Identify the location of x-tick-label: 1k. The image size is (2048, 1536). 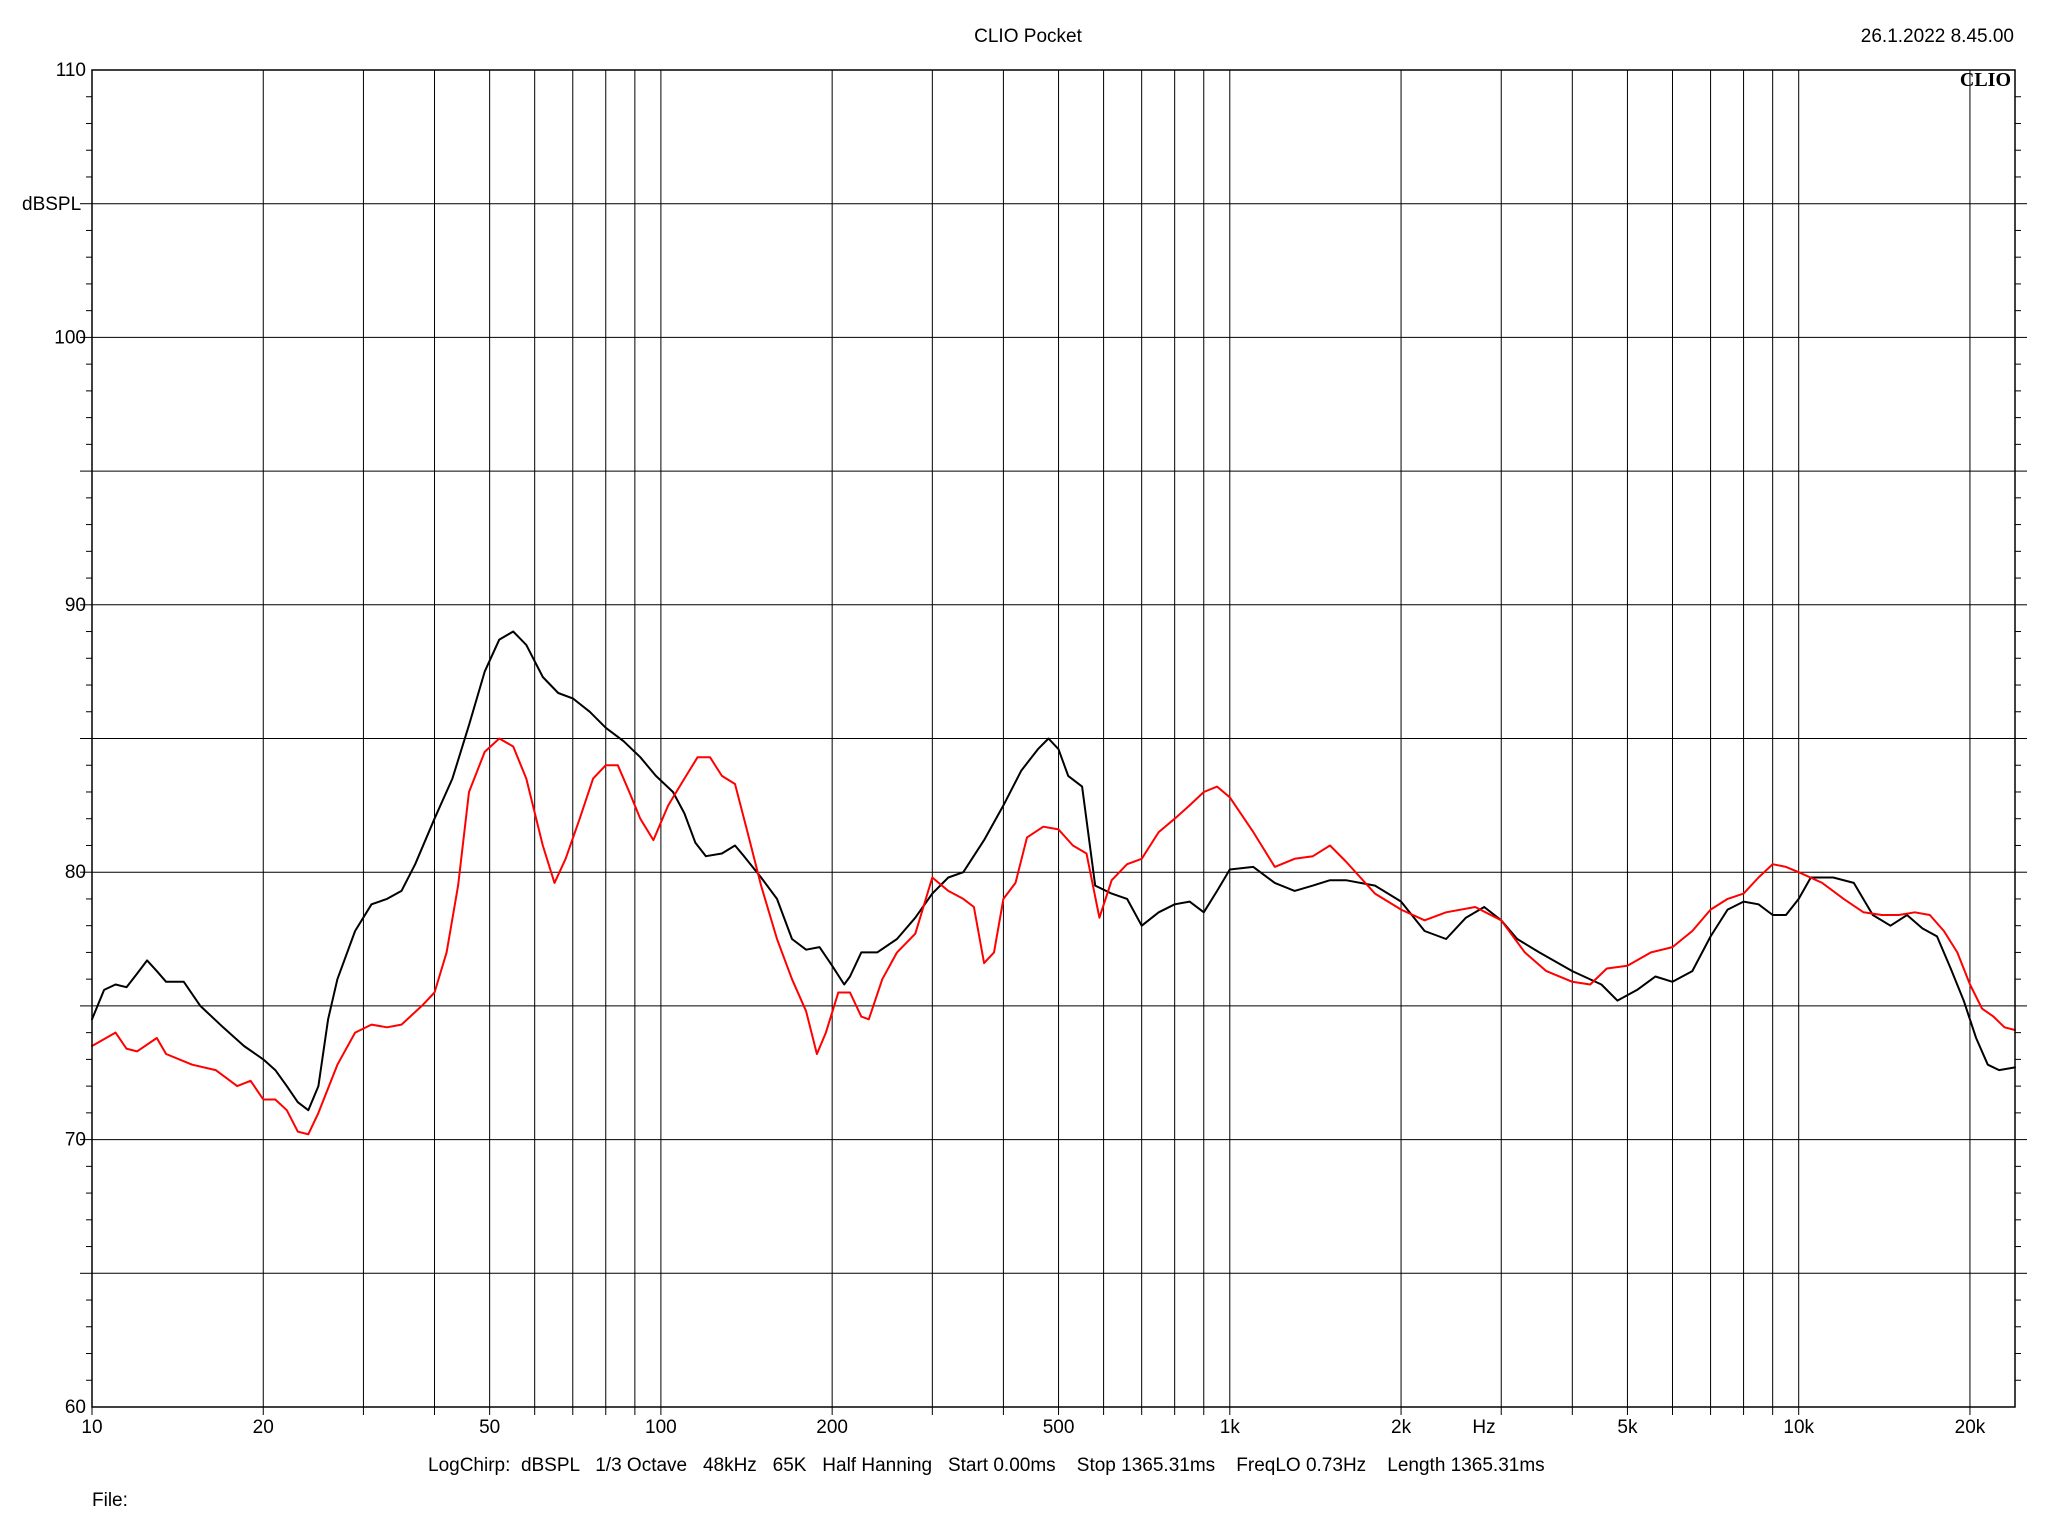
(1230, 1427).